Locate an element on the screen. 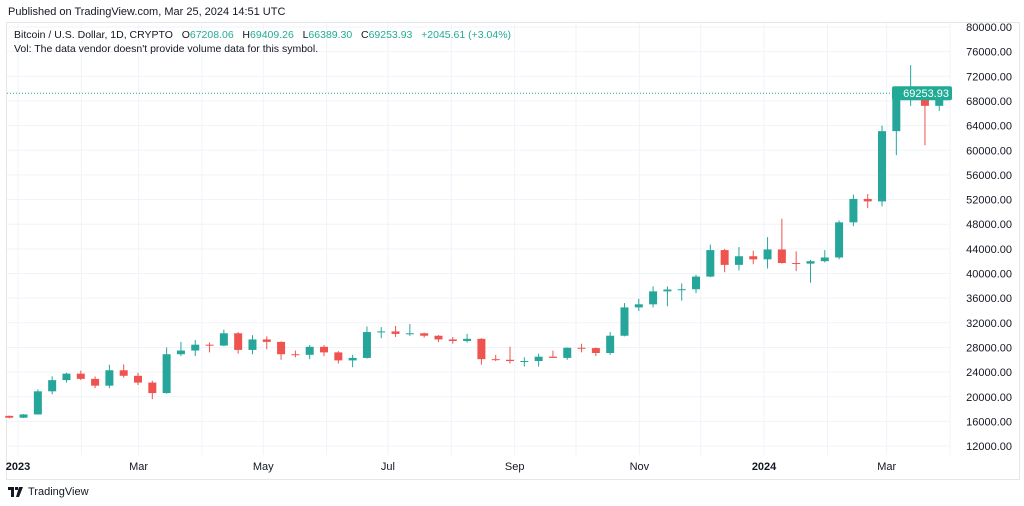 This screenshot has width=1024, height=506. y-tick-label: 76000.00 is located at coordinates (989, 53).